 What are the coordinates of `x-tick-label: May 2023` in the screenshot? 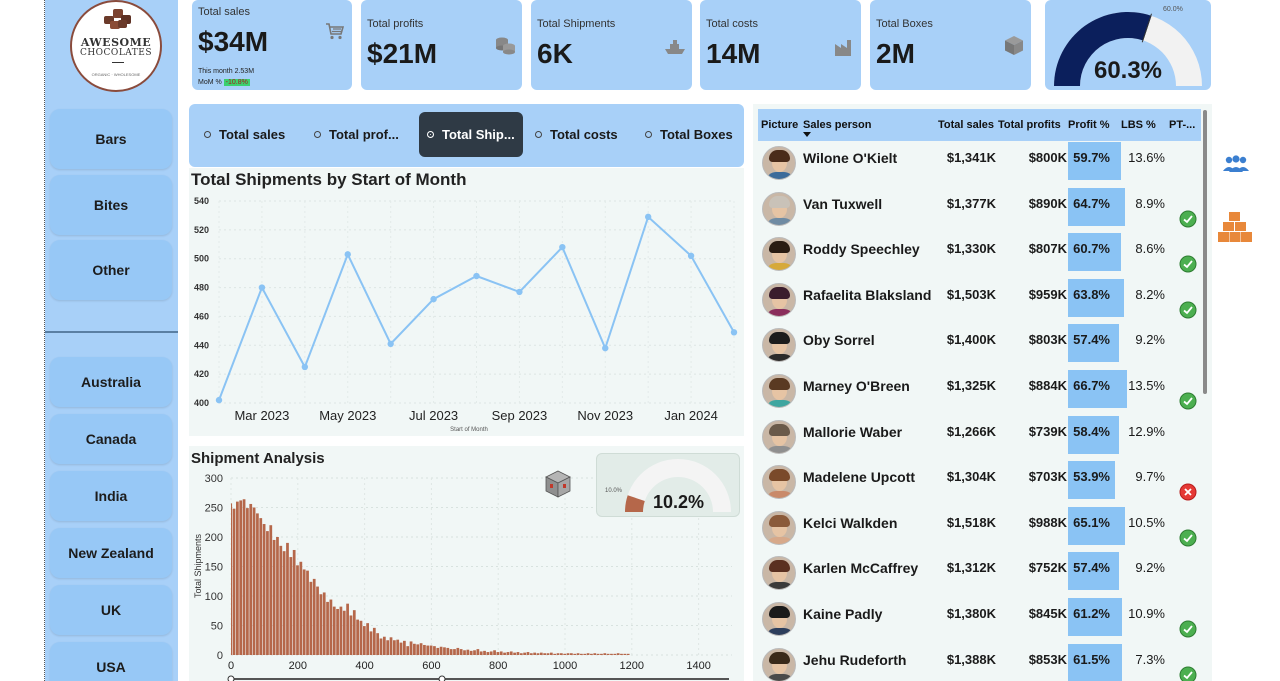 It's located at (347, 415).